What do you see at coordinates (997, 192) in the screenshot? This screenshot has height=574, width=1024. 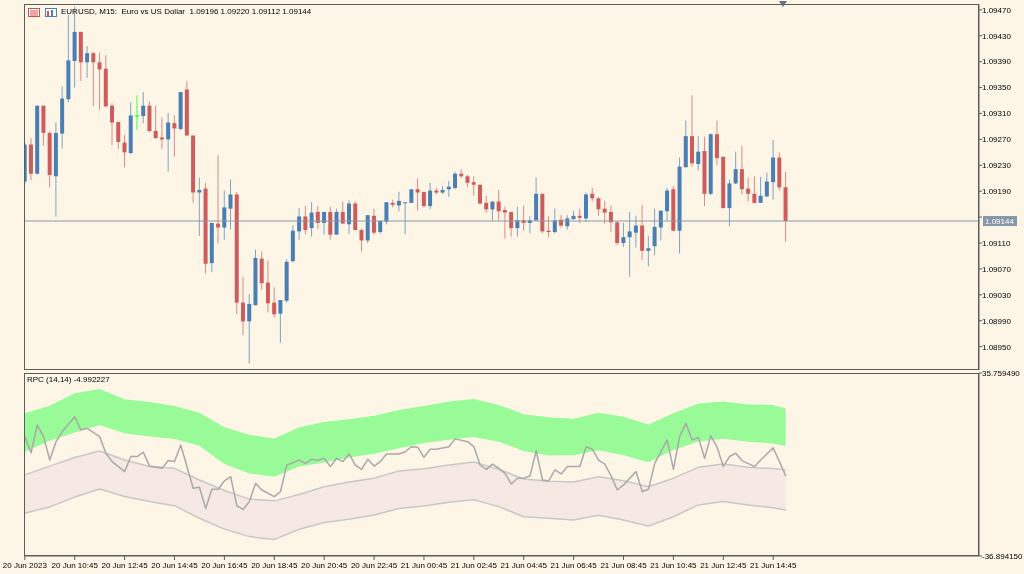 I see `y-tick-label: 1.09190` at bounding box center [997, 192].